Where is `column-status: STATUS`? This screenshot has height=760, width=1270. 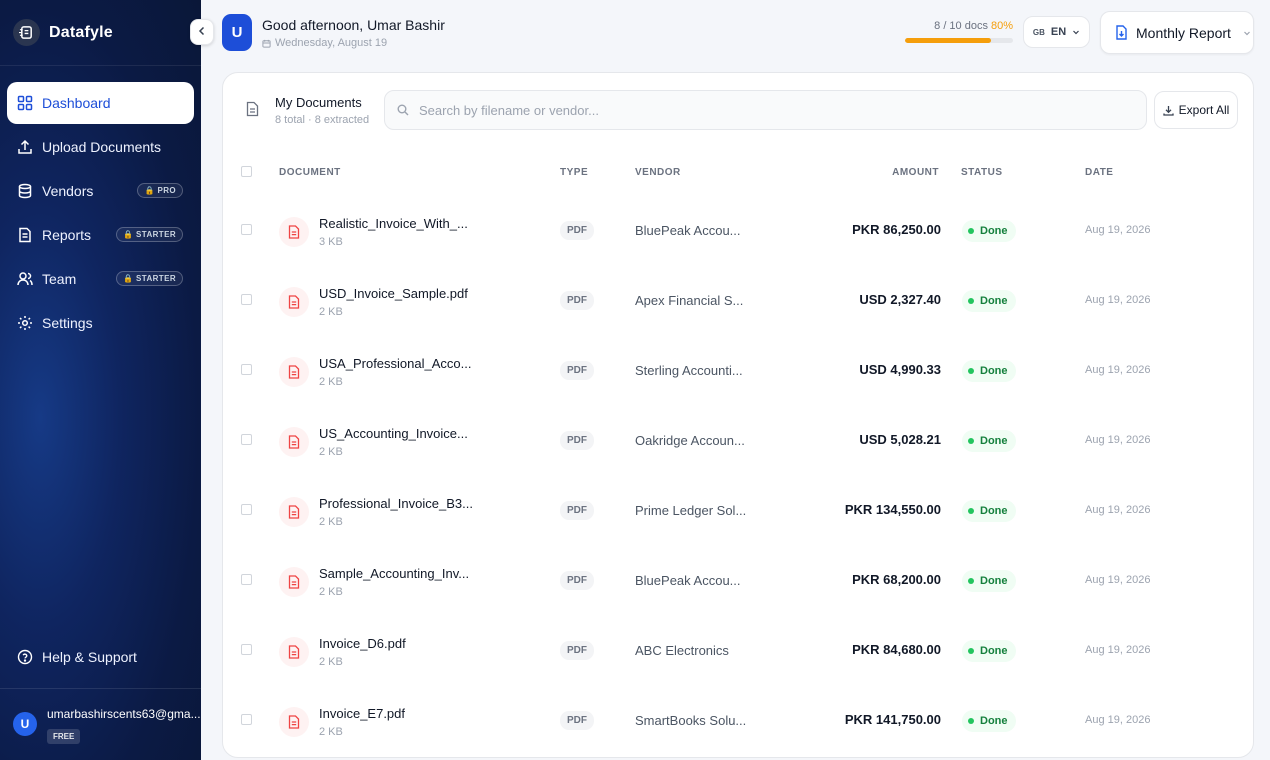 column-status: STATUS is located at coordinates (982, 172).